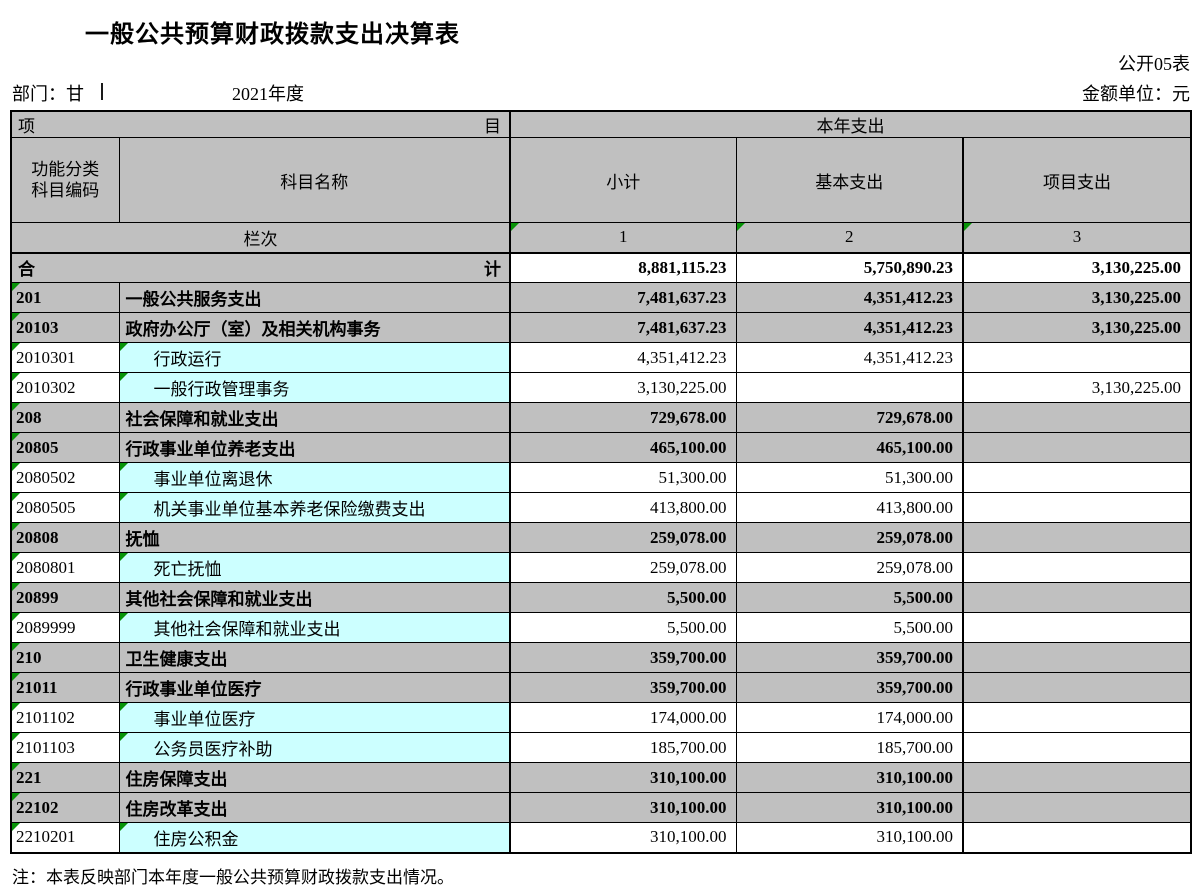 The height and width of the screenshot is (893, 1200). Describe the element at coordinates (65, 507) in the screenshot. I see `code-cell: 2080505` at that location.